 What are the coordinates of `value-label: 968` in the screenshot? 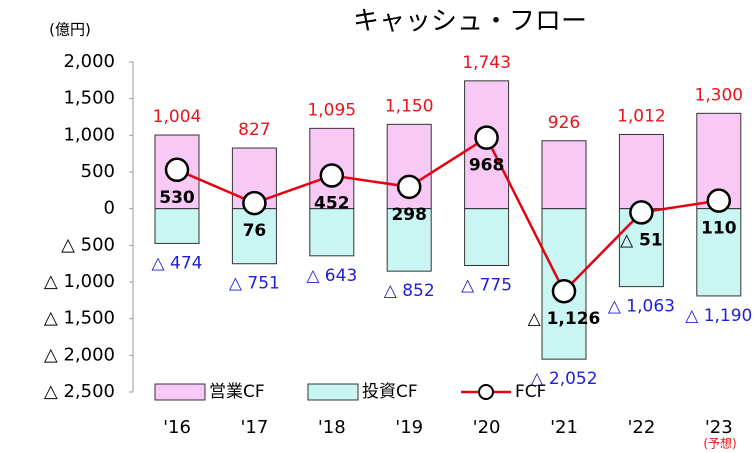 It's located at (487, 166).